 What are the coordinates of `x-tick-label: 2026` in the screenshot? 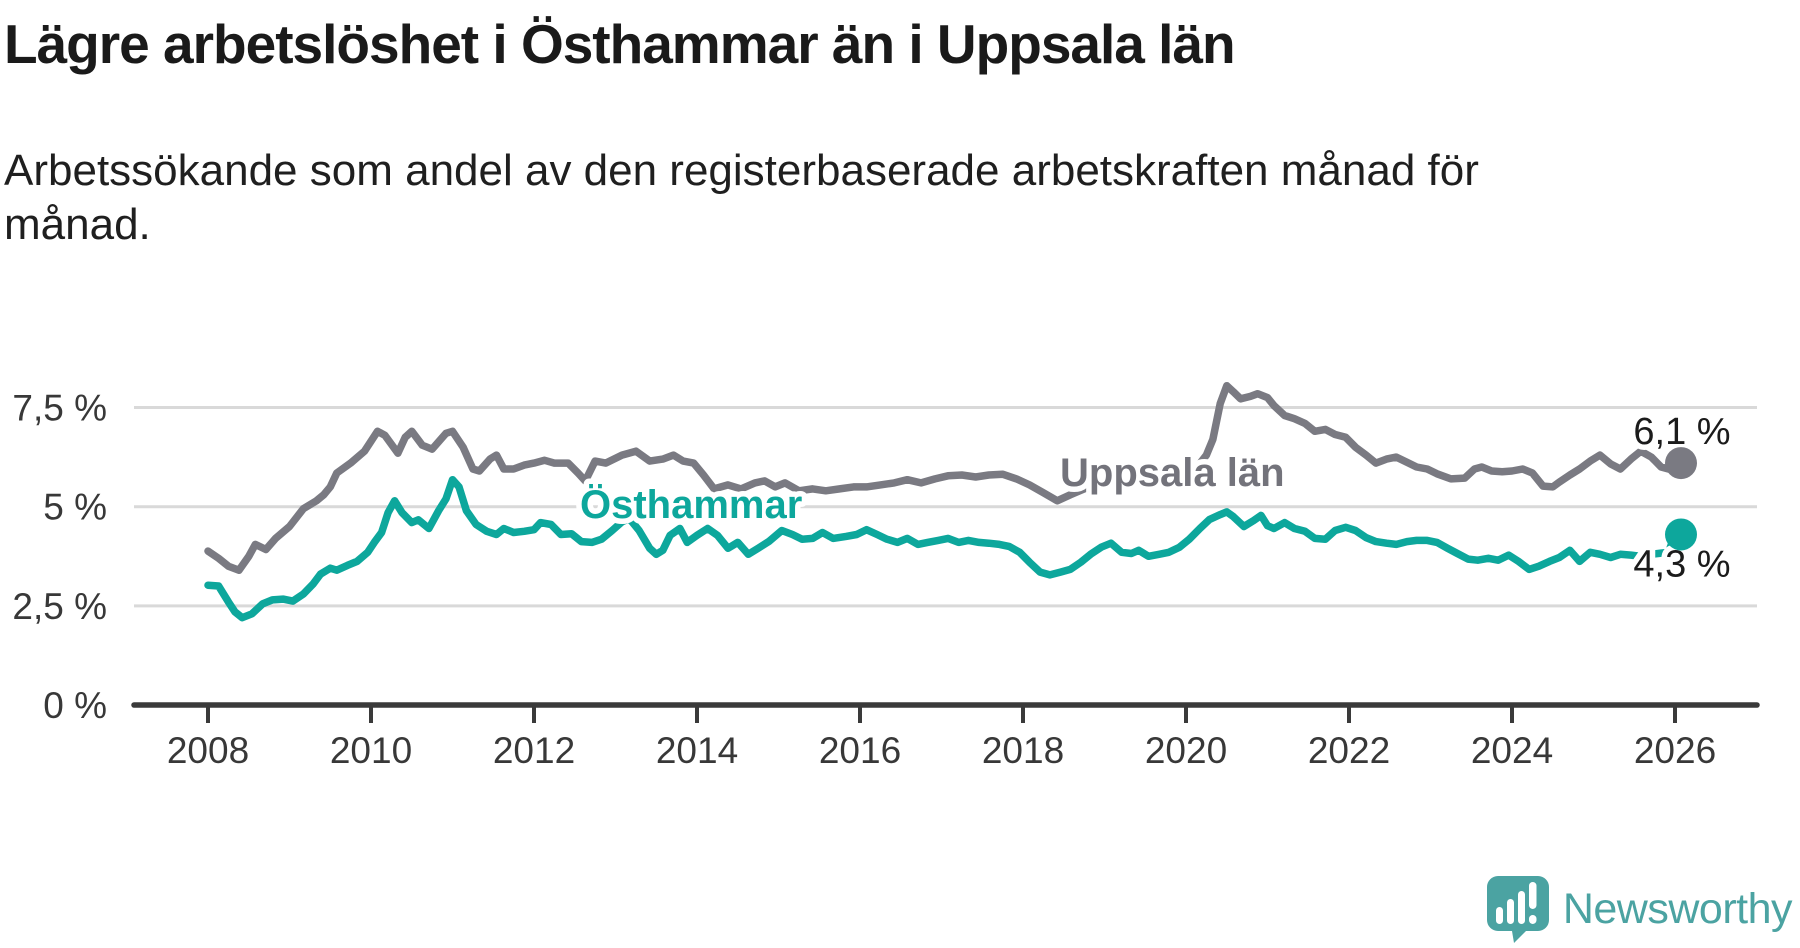 It's located at (1675, 750).